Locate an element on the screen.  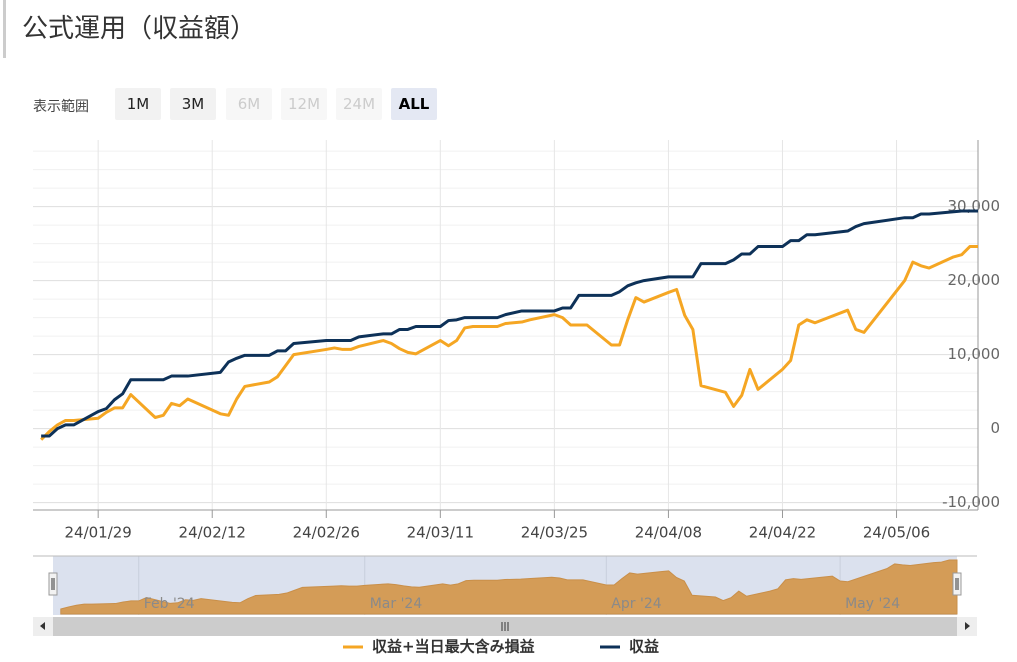
range-button: 1M is located at coordinates (138, 104).